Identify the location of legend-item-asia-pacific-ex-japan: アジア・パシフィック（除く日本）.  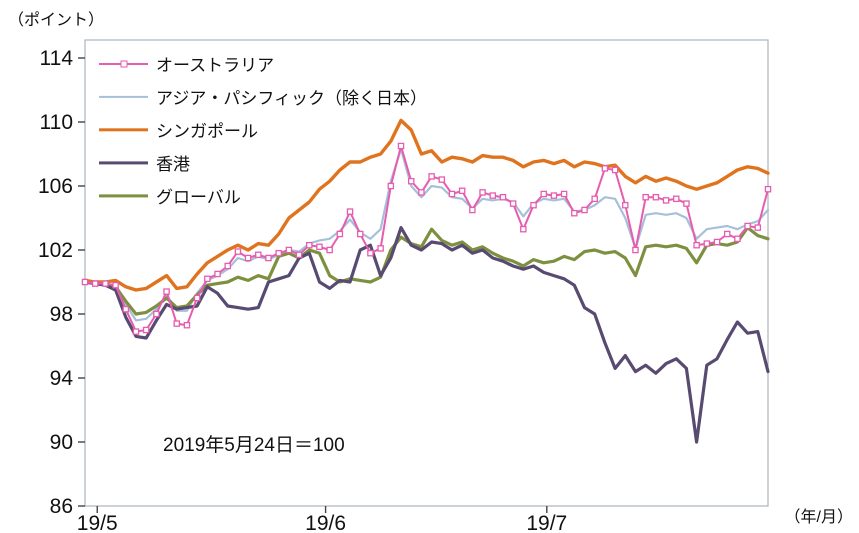
(263, 96).